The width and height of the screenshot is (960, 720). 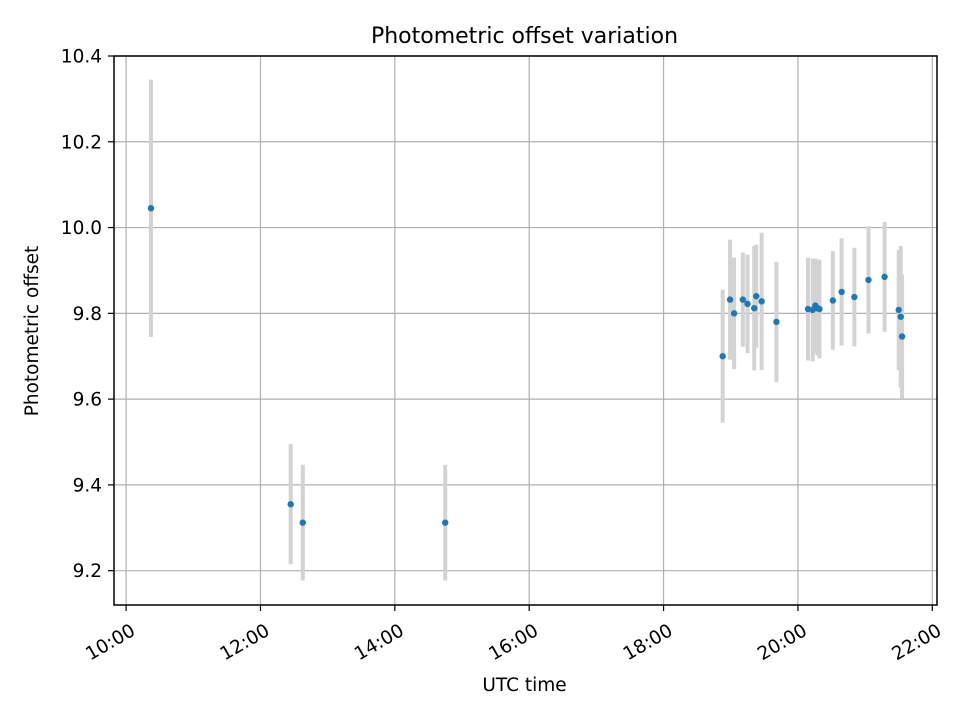 I want to click on chart-title: Photometric offset variation, so click(x=524, y=36).